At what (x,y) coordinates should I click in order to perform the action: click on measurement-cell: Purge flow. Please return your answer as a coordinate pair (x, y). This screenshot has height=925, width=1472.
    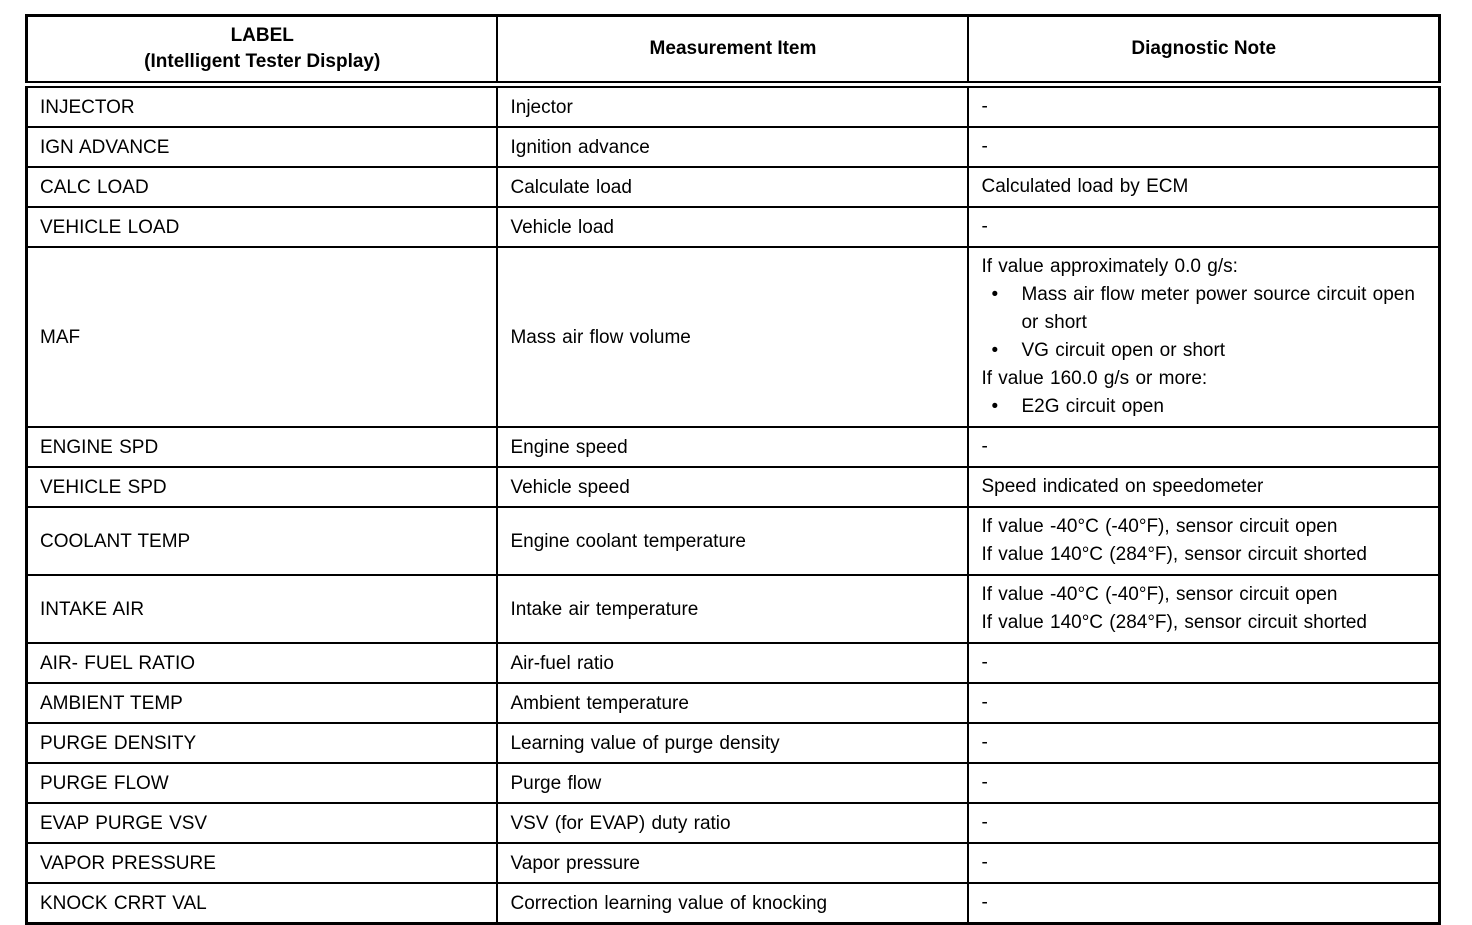
    Looking at the image, I should click on (733, 783).